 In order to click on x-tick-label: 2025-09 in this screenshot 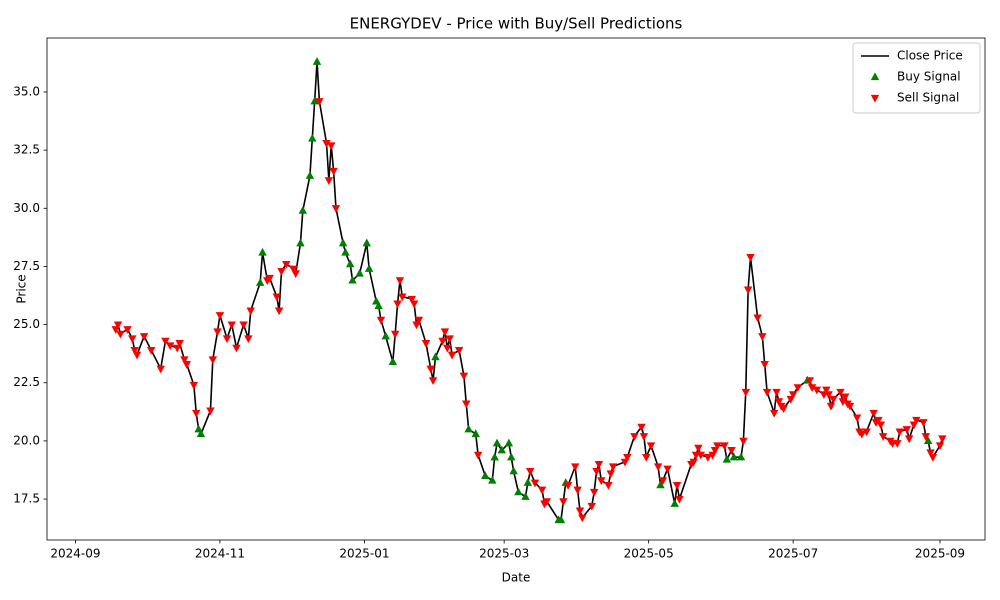, I will do `click(940, 554)`.